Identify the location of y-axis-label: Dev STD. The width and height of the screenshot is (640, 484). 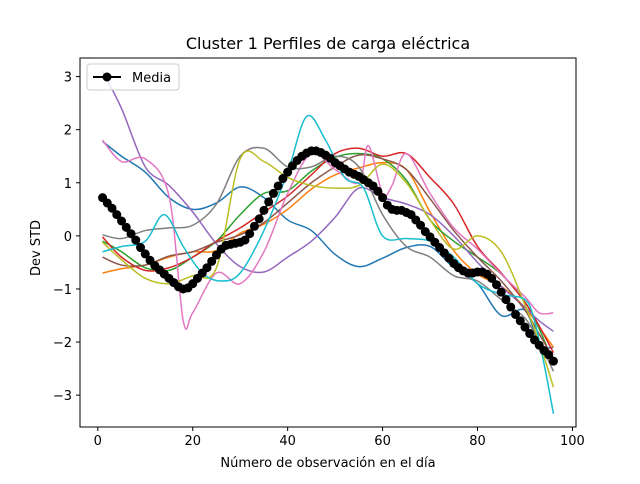
(36, 248).